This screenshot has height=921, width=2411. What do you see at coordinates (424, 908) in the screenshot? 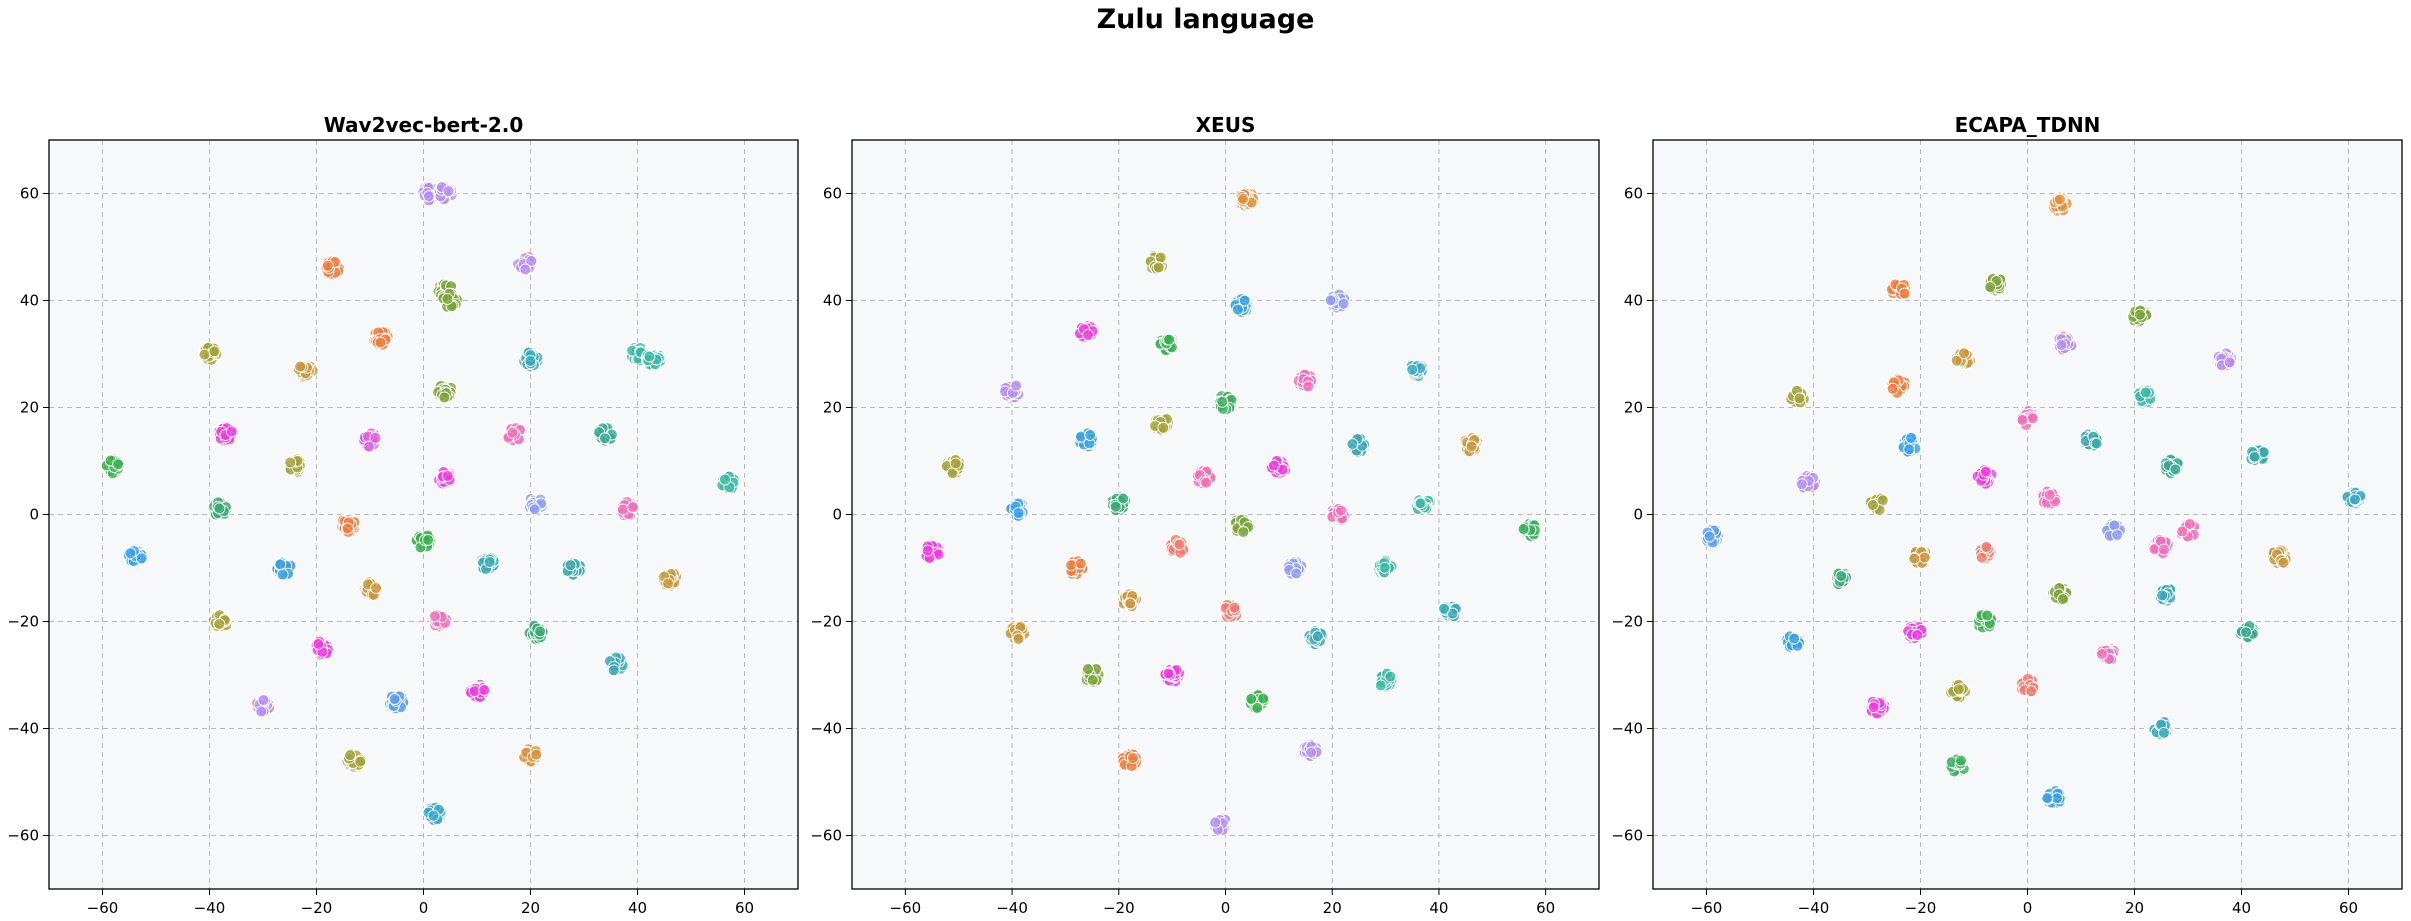
I see `x-tick-label: 0` at bounding box center [424, 908].